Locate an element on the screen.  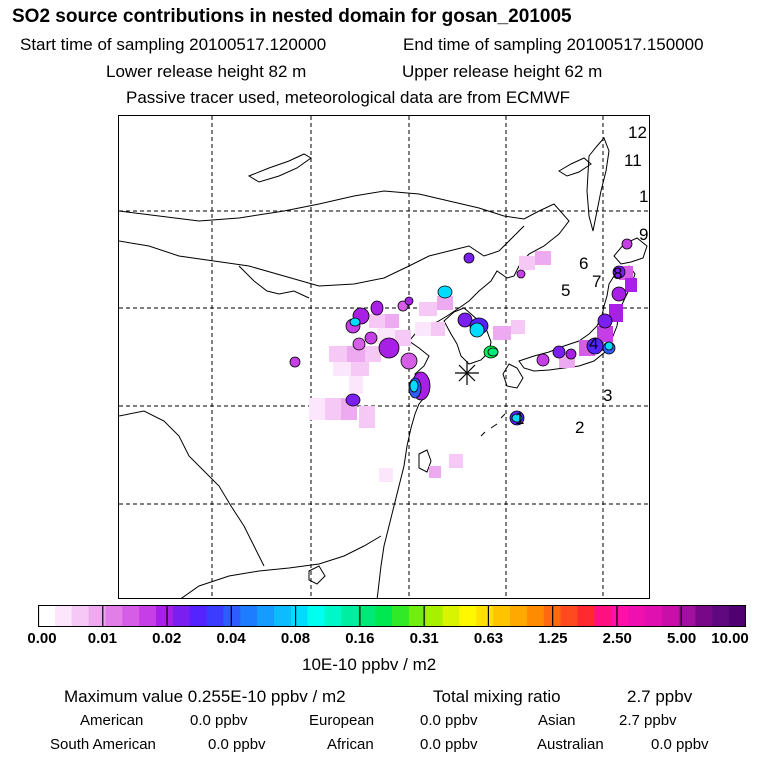
receptor-line-d2 is located at coordinates (467, 373).